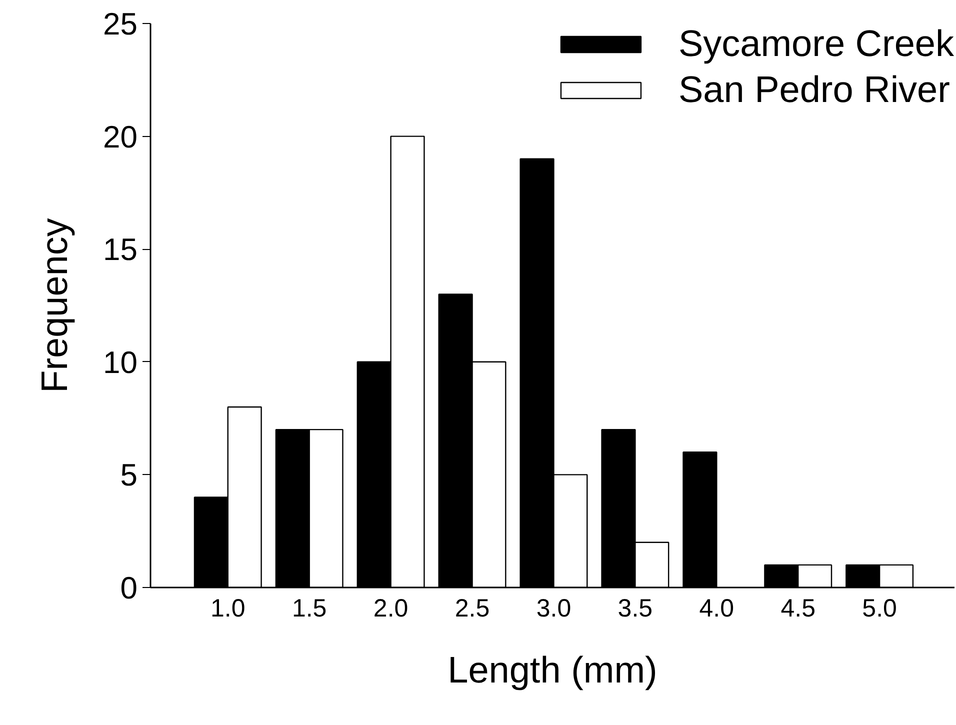  What do you see at coordinates (129, 475) in the screenshot?
I see `y-tick-label: 5` at bounding box center [129, 475].